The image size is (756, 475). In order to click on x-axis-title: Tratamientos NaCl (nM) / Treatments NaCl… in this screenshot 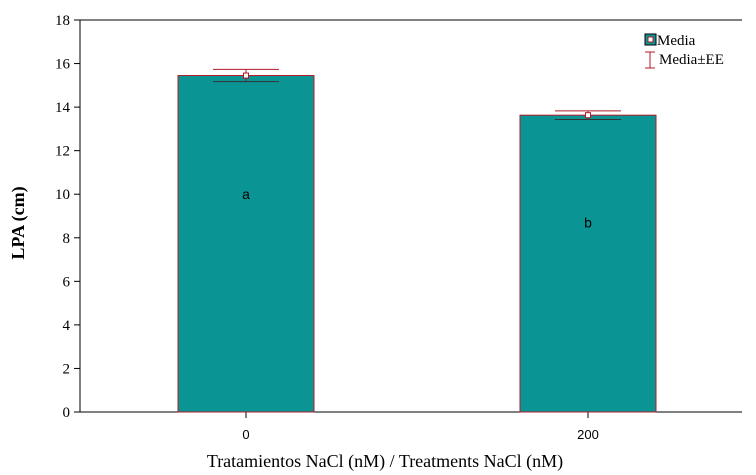, I will do `click(385, 461)`.